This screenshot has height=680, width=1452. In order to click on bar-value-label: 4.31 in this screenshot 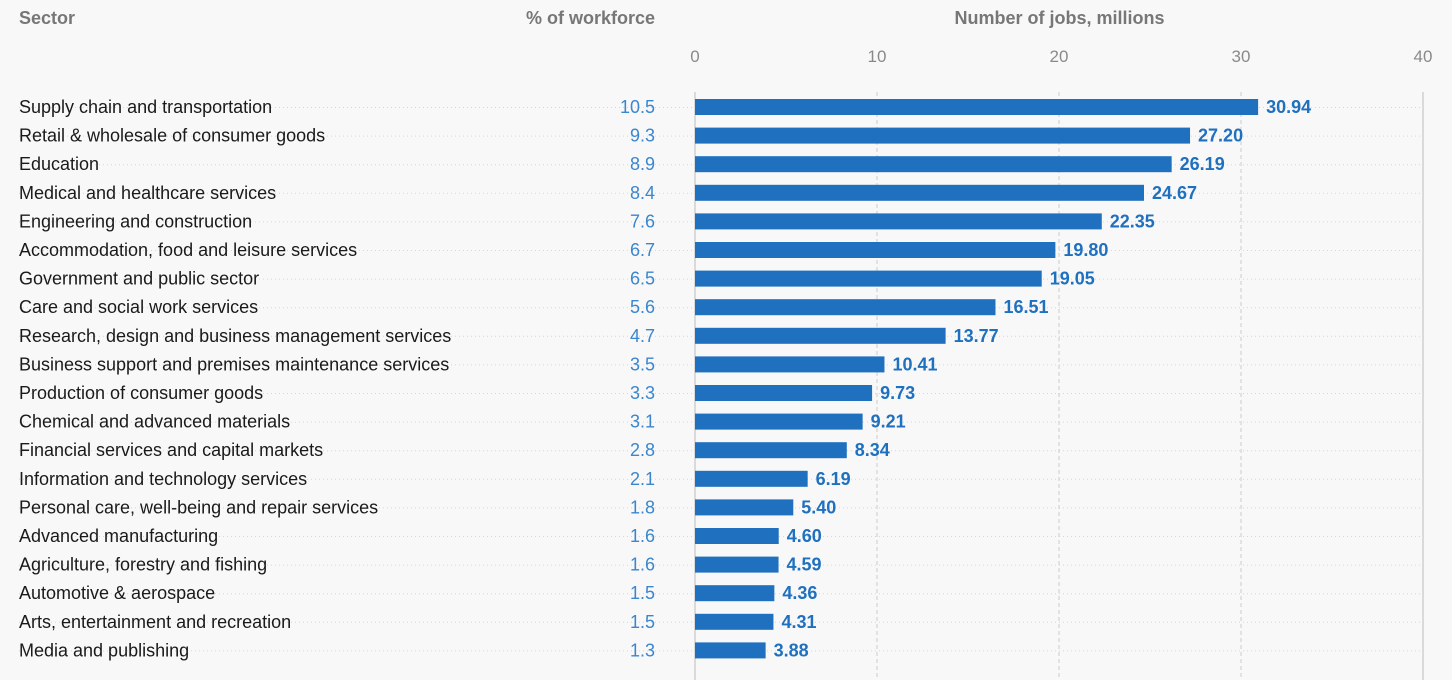, I will do `click(798, 622)`.